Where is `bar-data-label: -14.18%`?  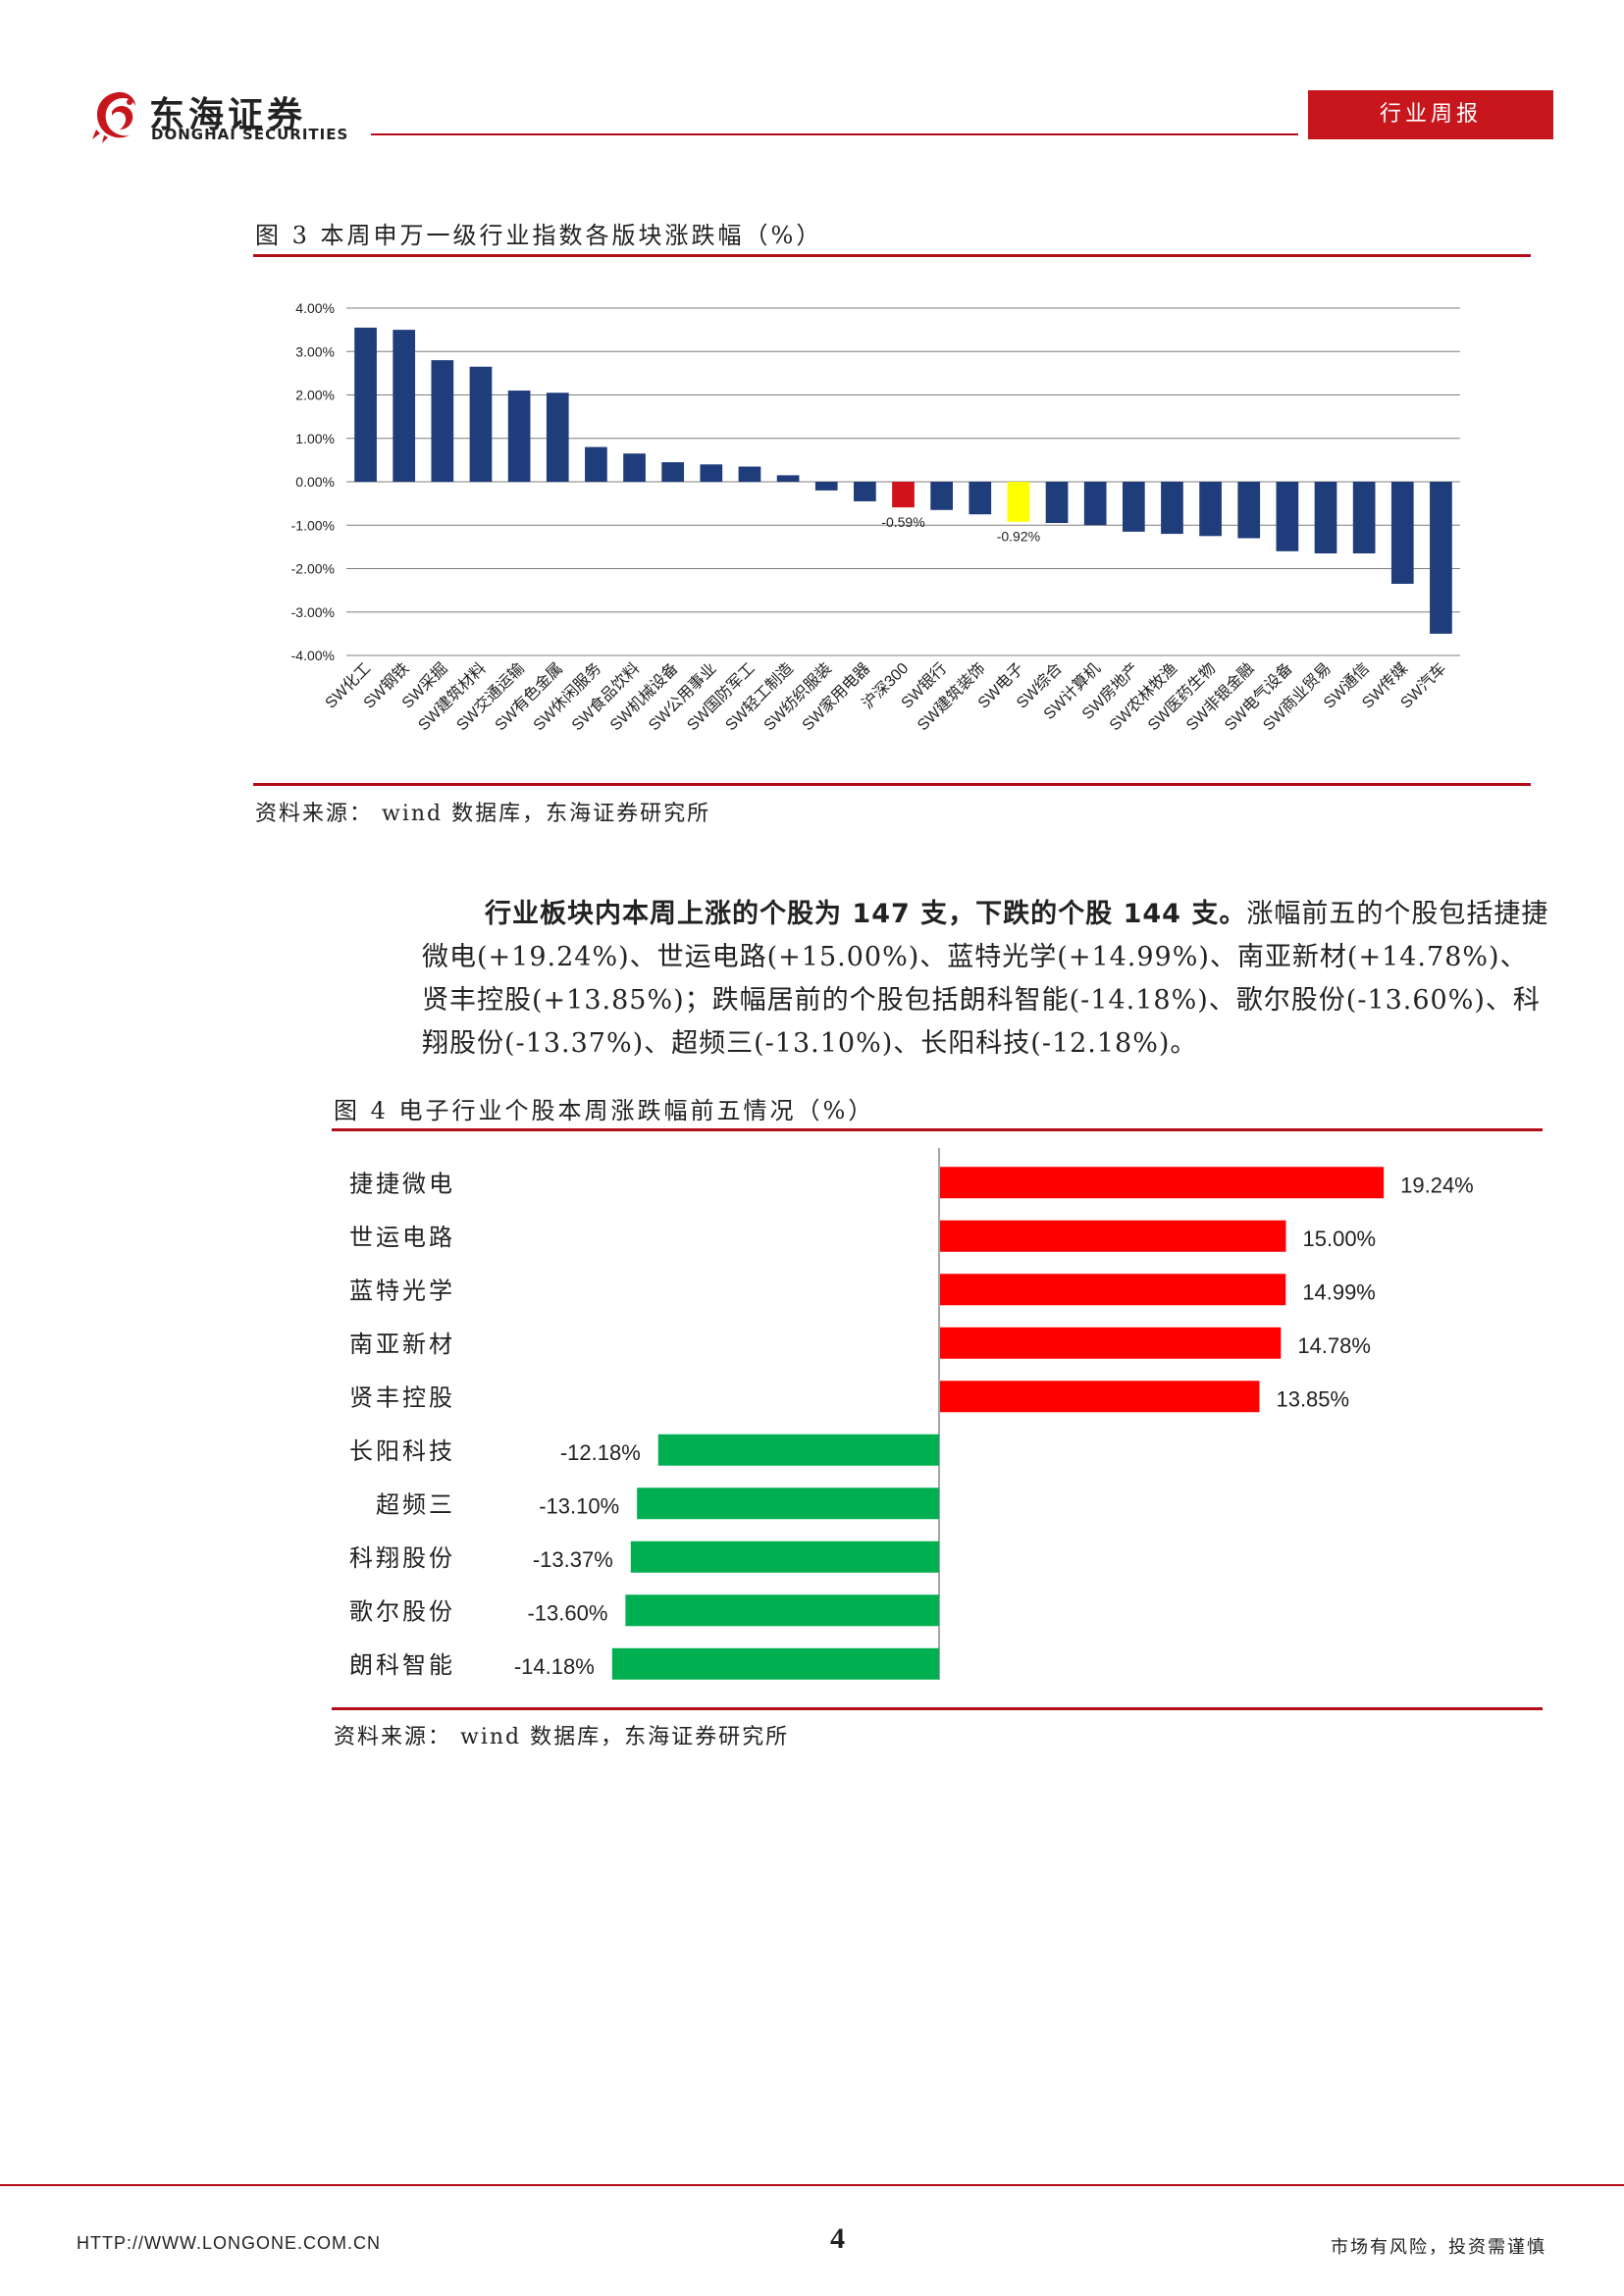 bar-data-label: -14.18% is located at coordinates (554, 1666).